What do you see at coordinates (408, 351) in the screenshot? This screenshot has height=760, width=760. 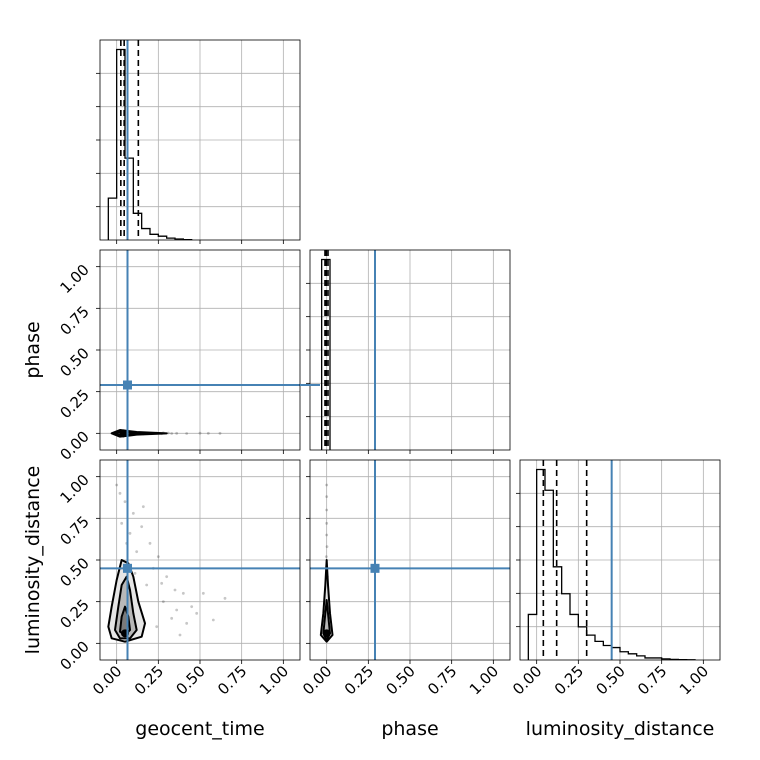 I see `histogram-phase` at bounding box center [408, 351].